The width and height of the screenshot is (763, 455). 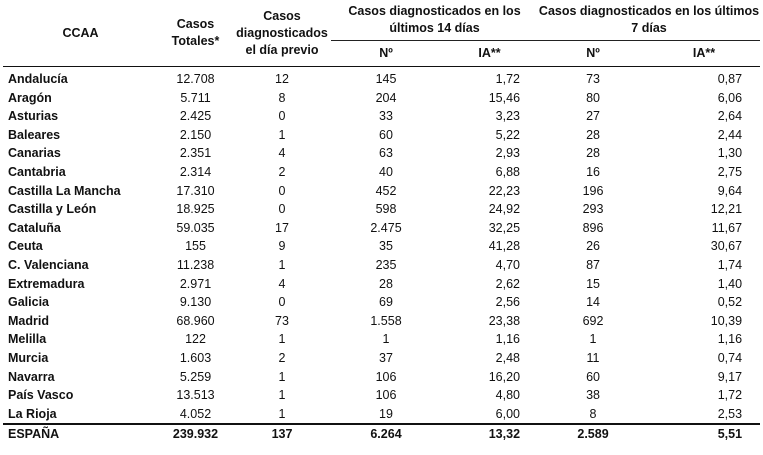 What do you see at coordinates (593, 97) in the screenshot?
I see `cell-n-7: 80` at bounding box center [593, 97].